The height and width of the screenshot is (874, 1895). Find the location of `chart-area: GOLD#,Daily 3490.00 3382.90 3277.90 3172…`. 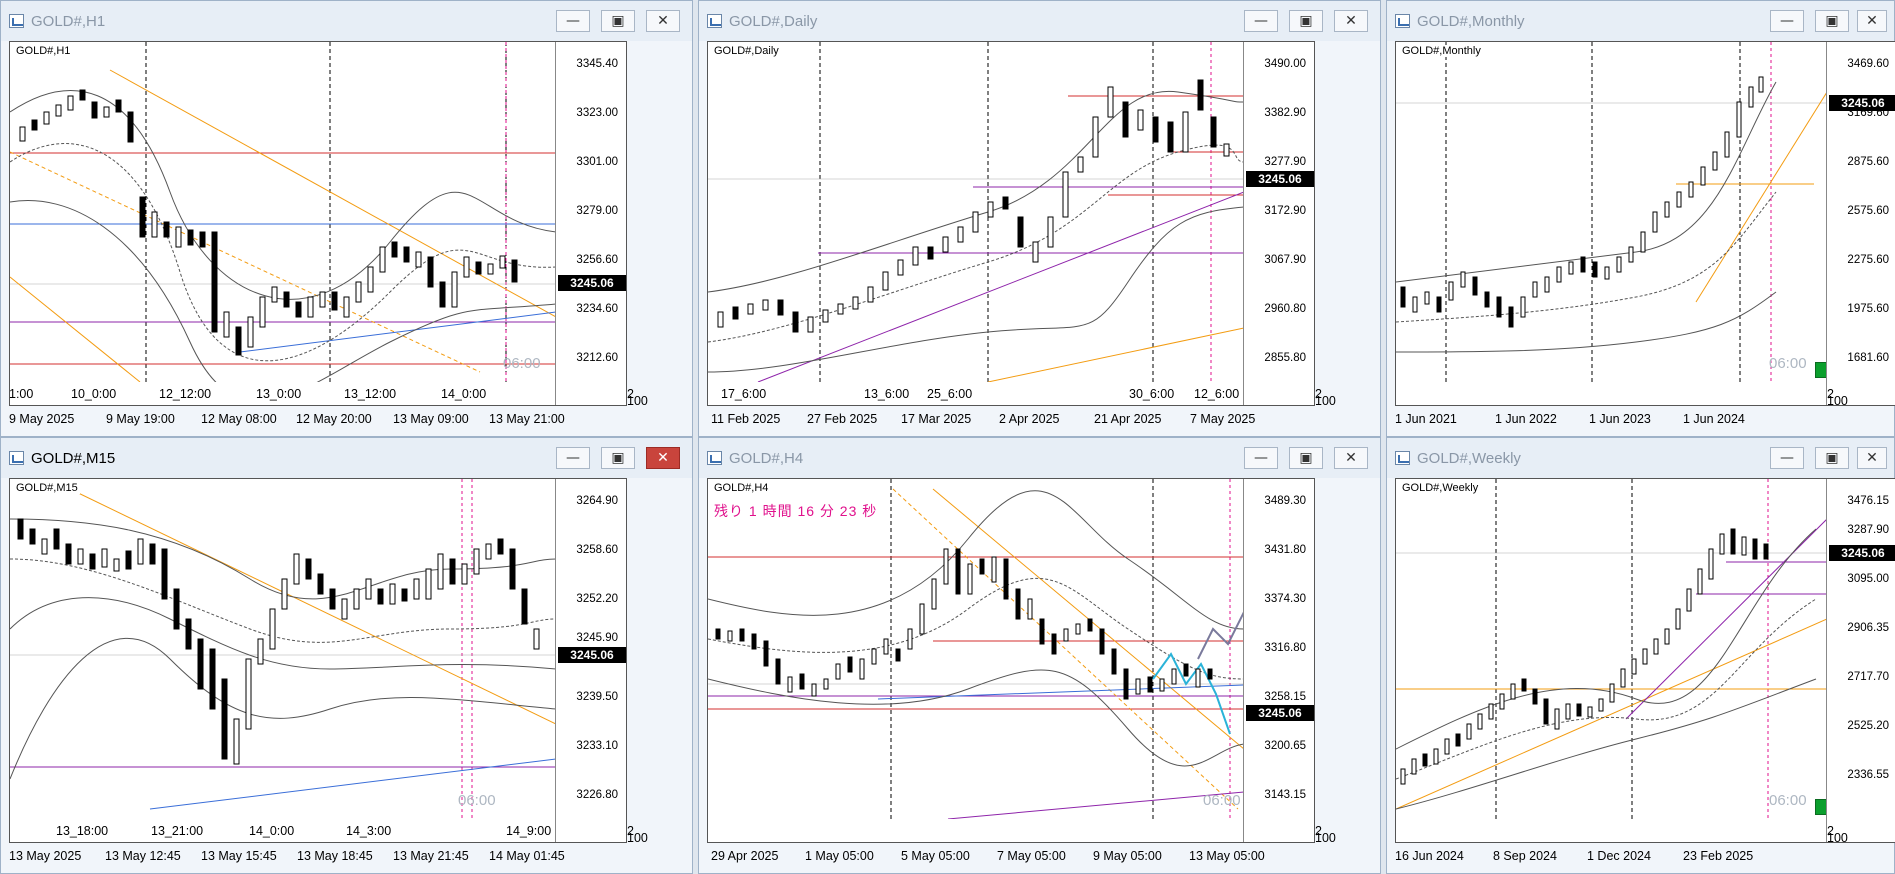

chart-area: GOLD#,Daily 3490.00 3382.90 3277.90 3172… is located at coordinates (1011, 223).